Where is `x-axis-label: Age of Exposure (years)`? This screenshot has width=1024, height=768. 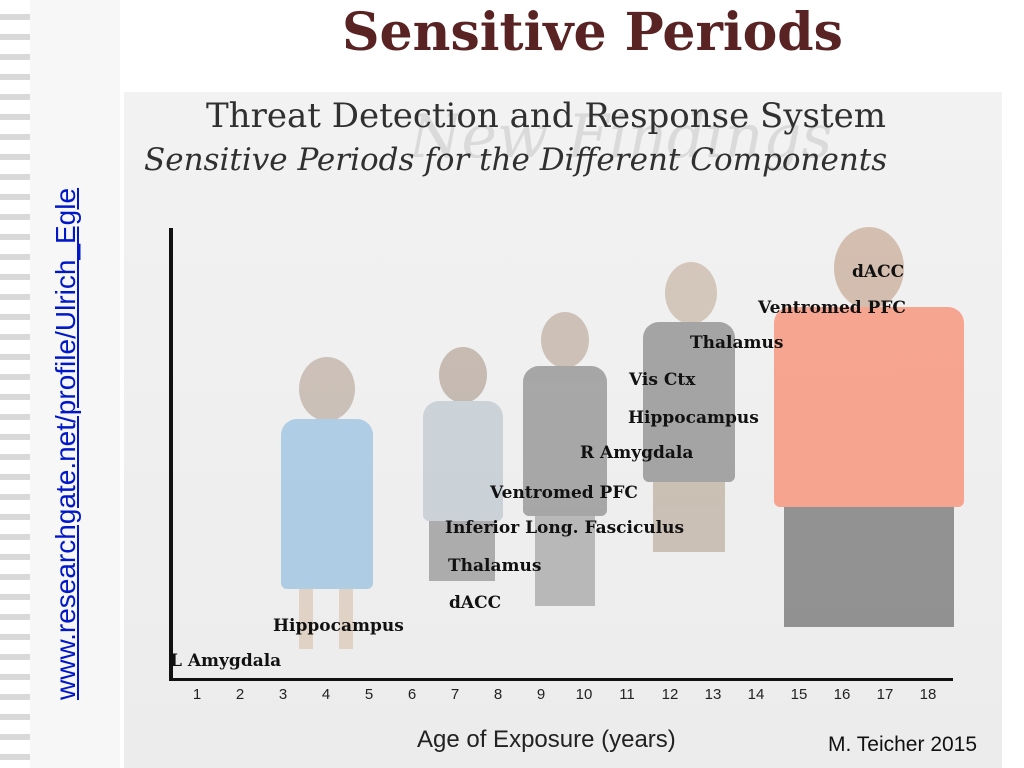
x-axis-label: Age of Exposure (years) is located at coordinates (546, 739).